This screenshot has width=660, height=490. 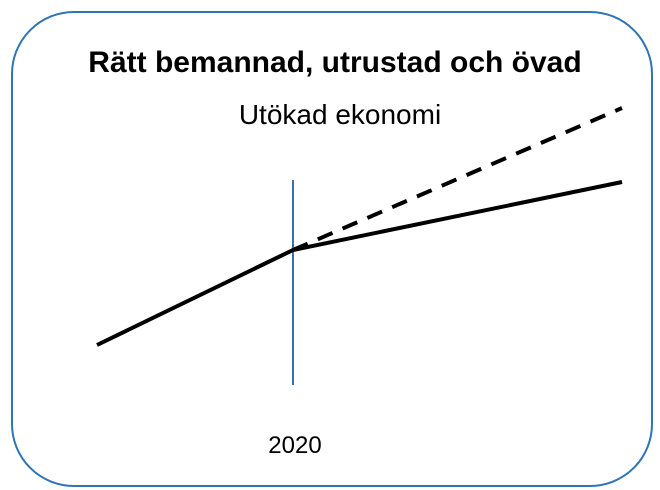 What do you see at coordinates (340, 114) in the screenshot?
I see `subtitle: Utökad ekonomi` at bounding box center [340, 114].